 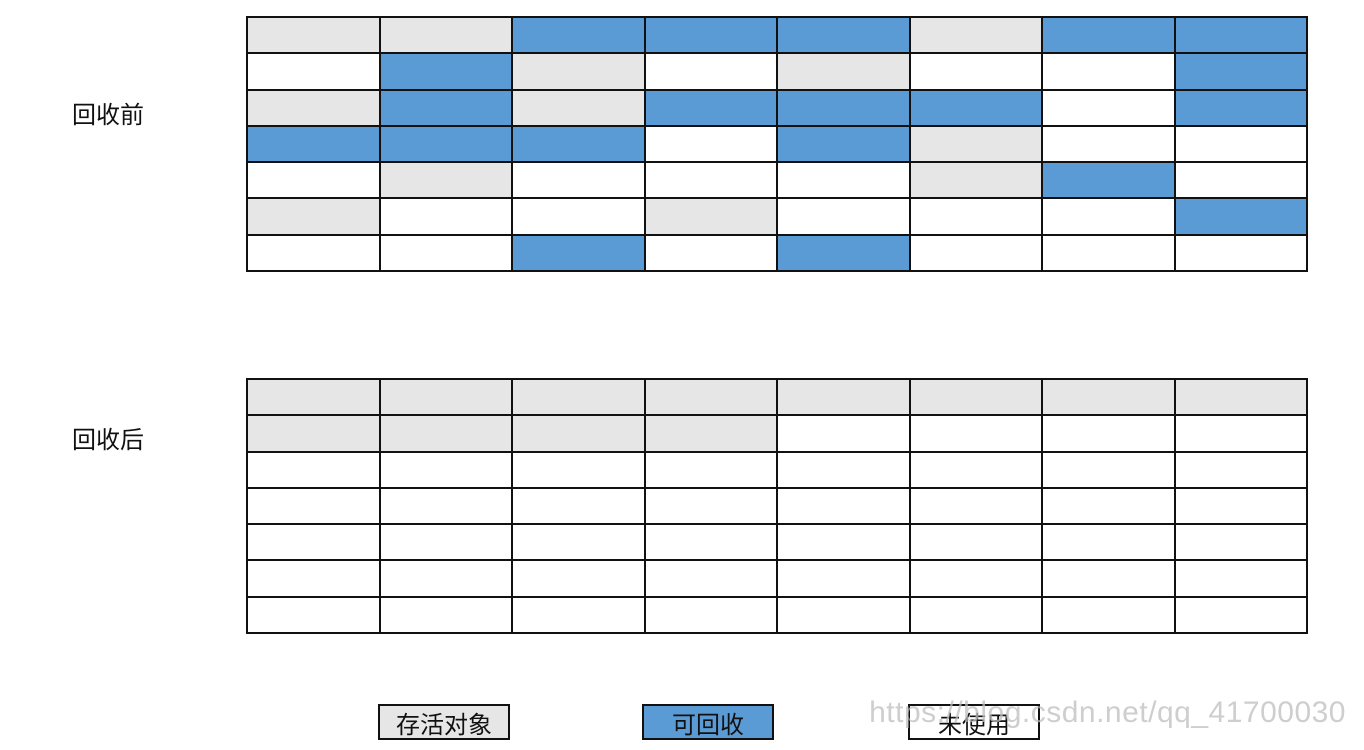 I want to click on legend-unused: 未使用, so click(x=974, y=722).